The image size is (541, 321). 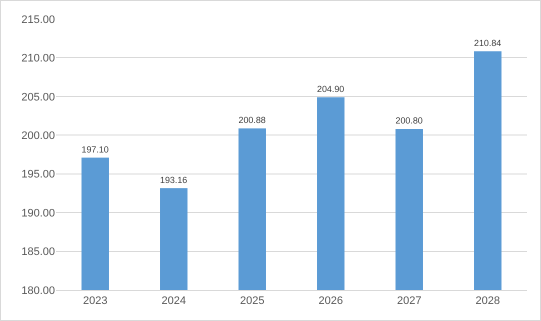 What do you see at coordinates (38, 58) in the screenshot?
I see `y-tick-label: 210.00` at bounding box center [38, 58].